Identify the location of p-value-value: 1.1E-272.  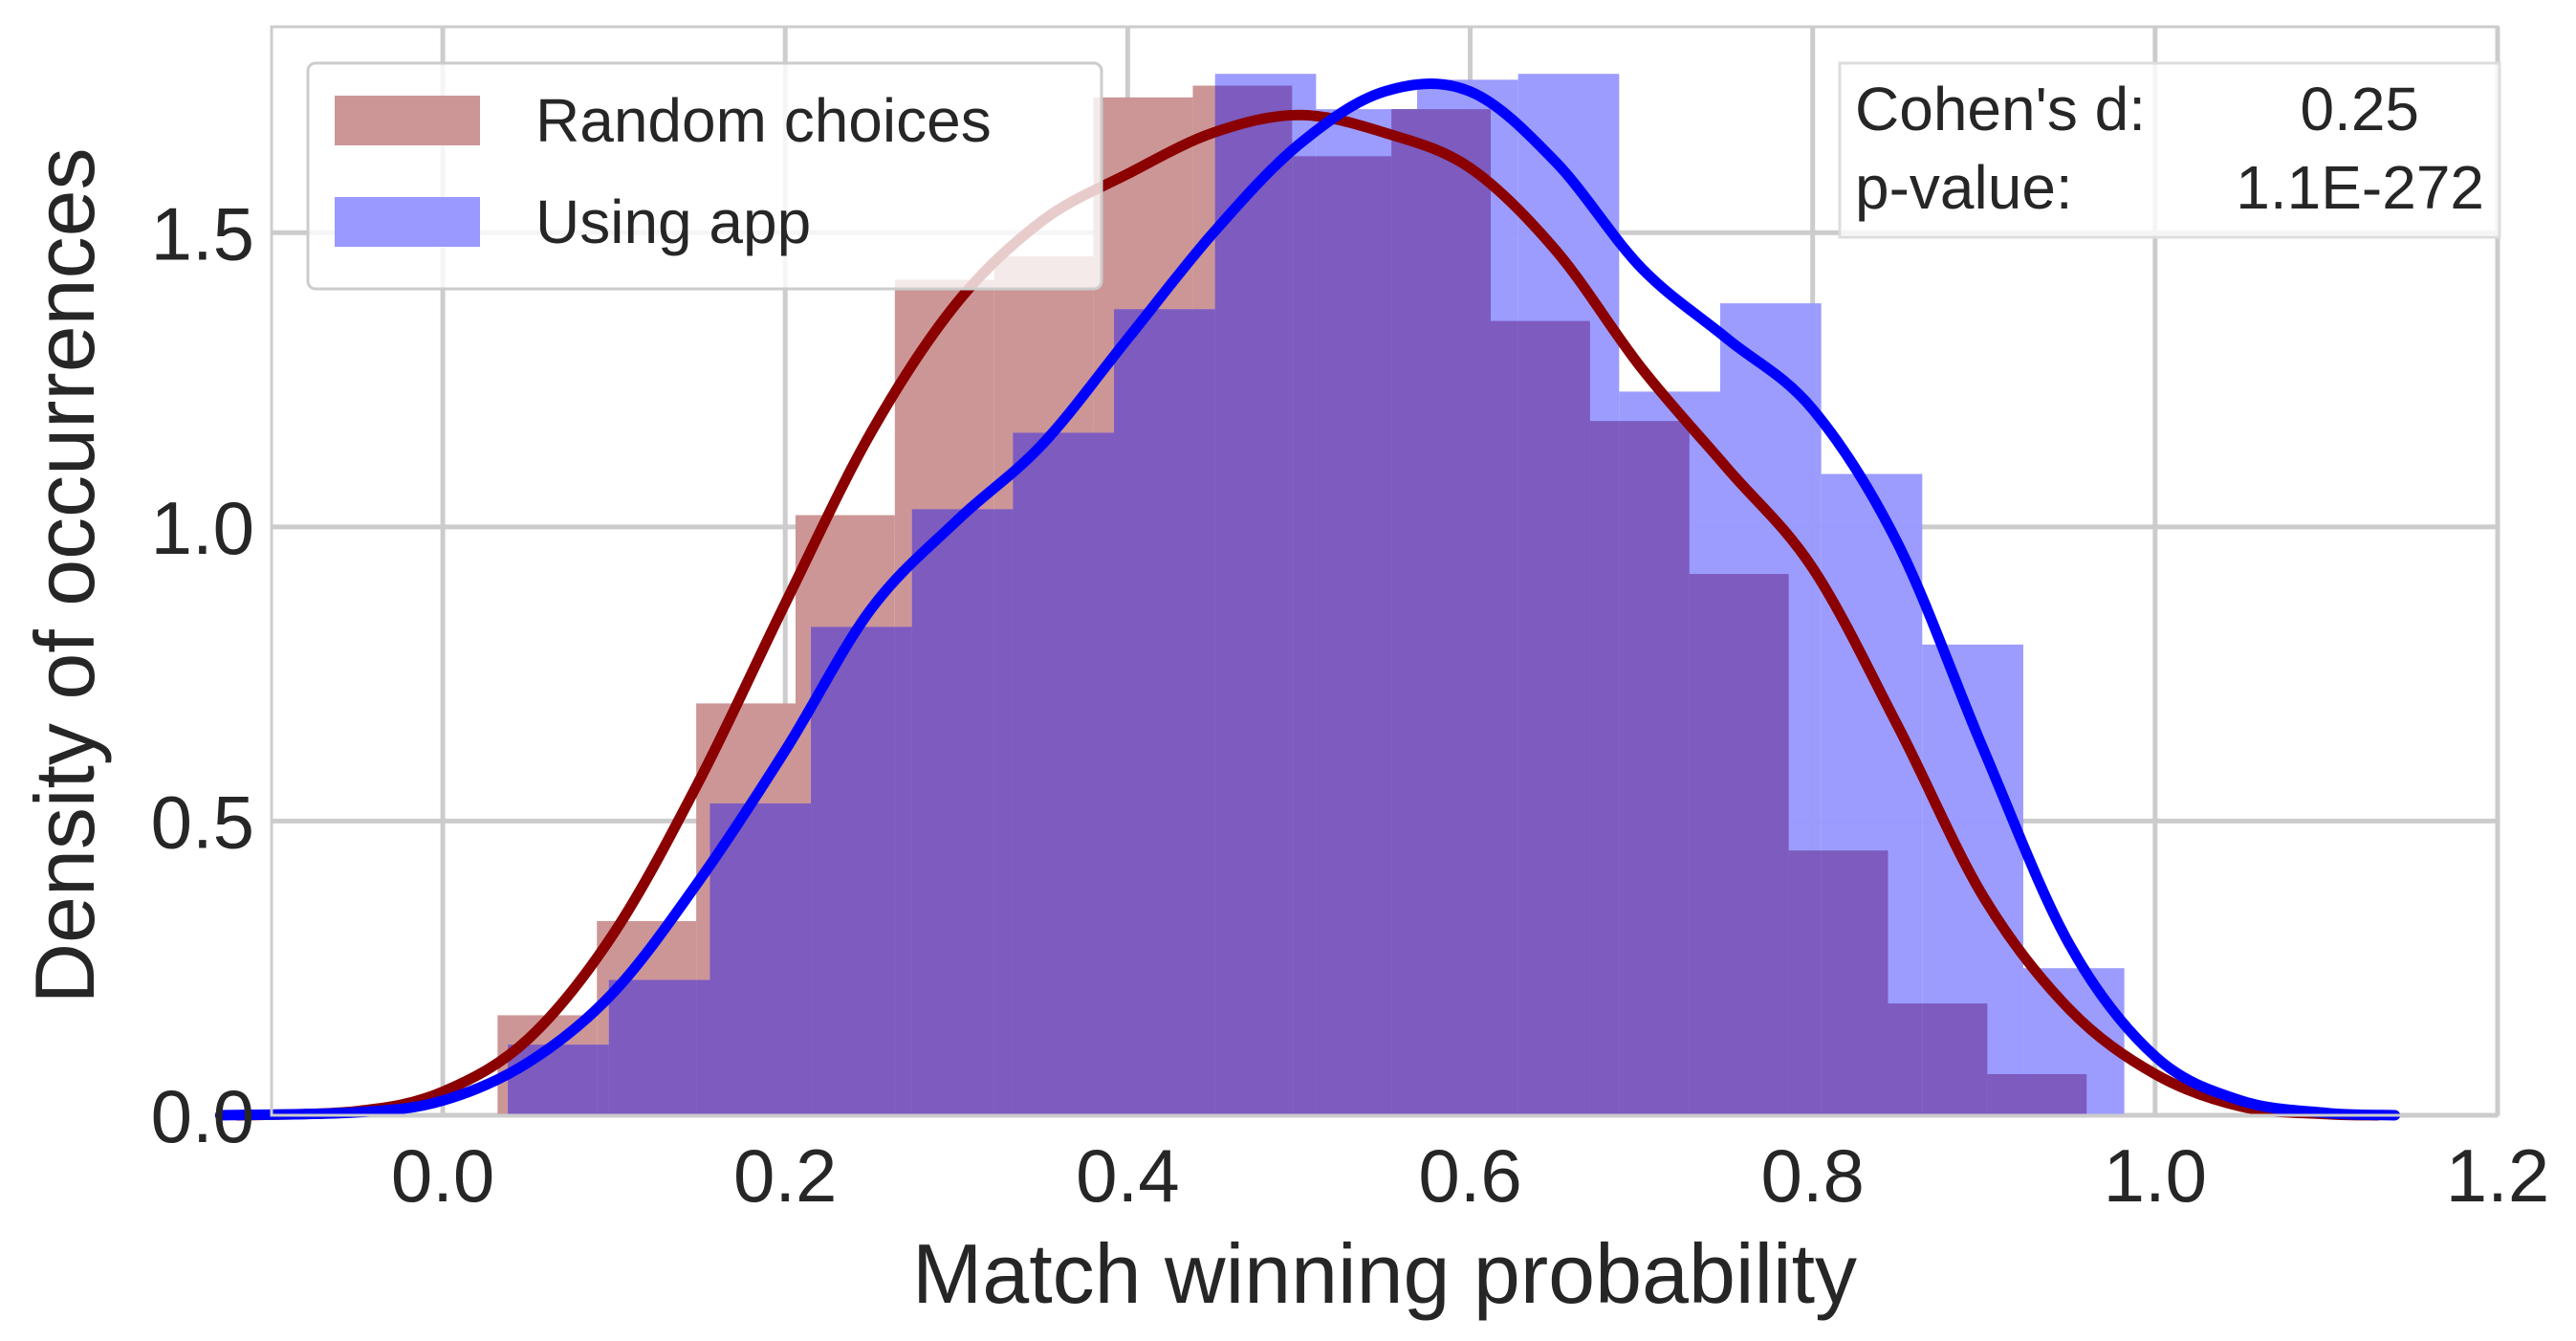
(2360, 188).